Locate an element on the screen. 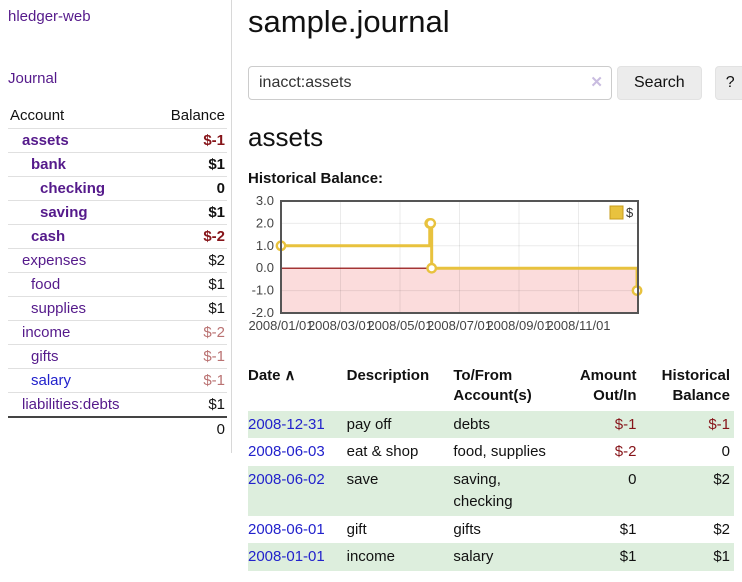 The image size is (742, 582). account-link-bank: bank is located at coordinates (49, 164).